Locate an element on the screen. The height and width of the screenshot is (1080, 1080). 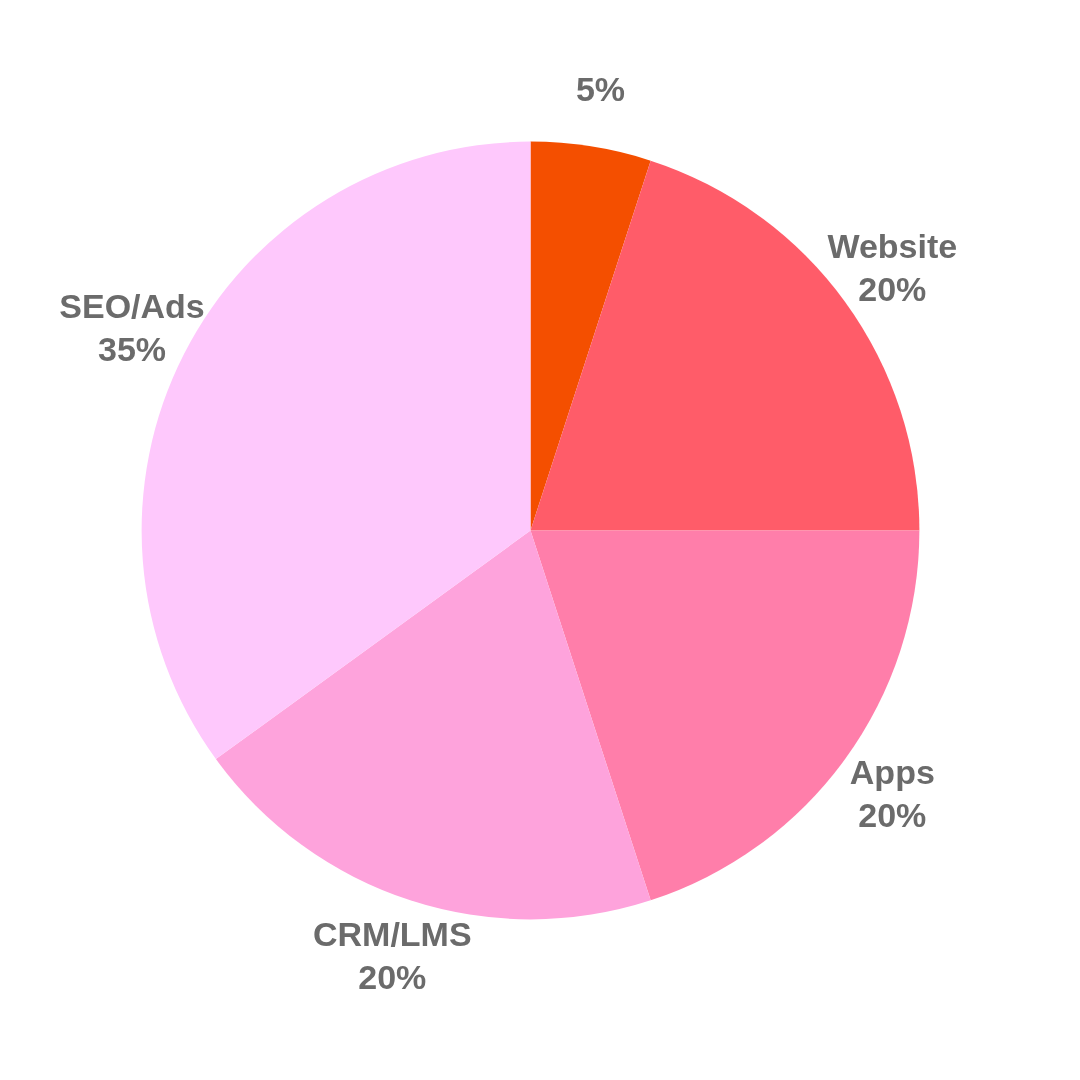
slice-label: CRM/LMS is located at coordinates (392, 934).